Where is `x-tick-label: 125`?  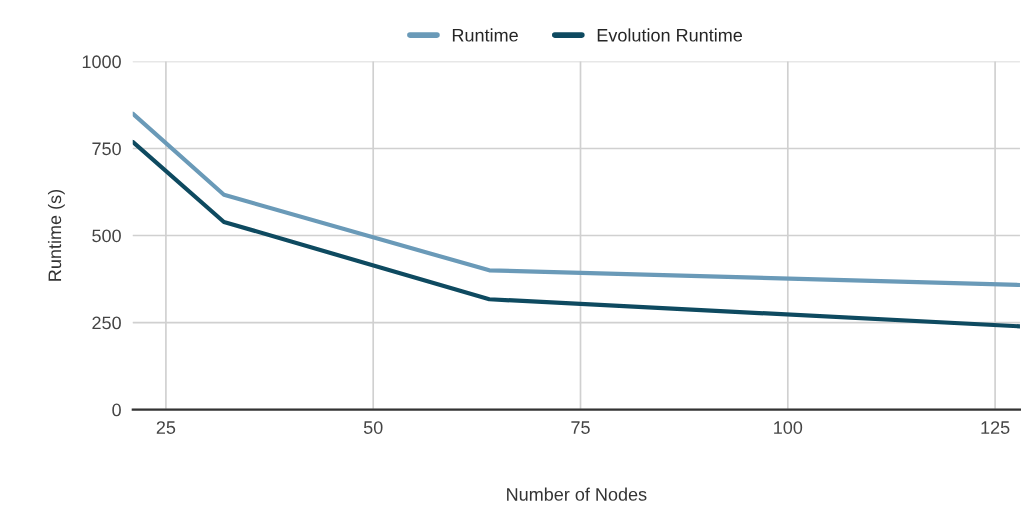
x-tick-label: 125 is located at coordinates (995, 427).